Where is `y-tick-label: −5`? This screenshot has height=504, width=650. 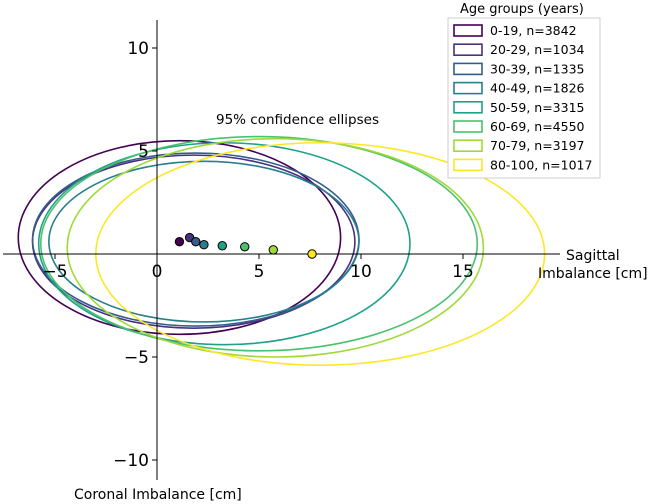
y-tick-label: −5 is located at coordinates (136, 358).